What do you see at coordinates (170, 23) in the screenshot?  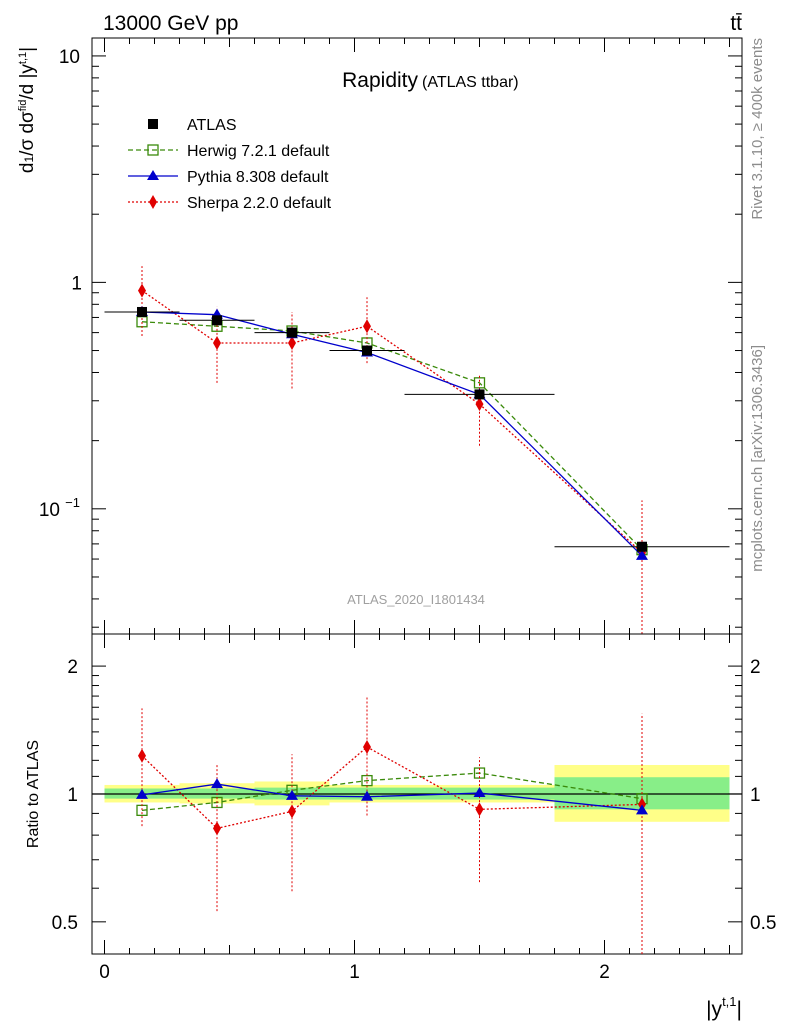 I see `header-left: 13000 GeV pp` at bounding box center [170, 23].